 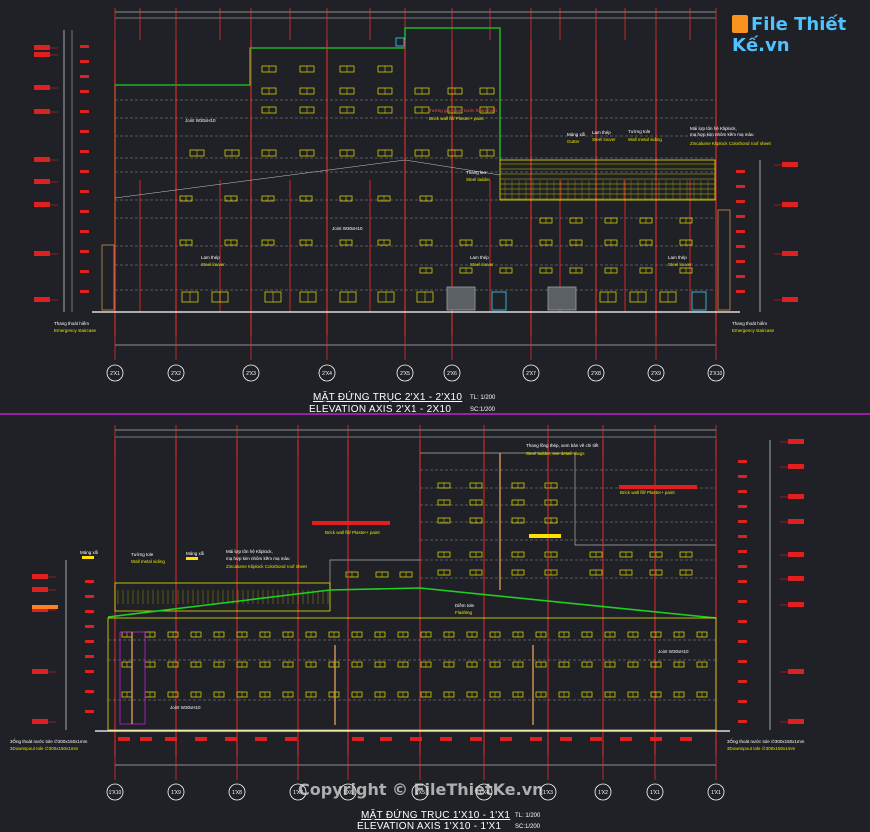 What do you see at coordinates (72, 323) in the screenshot?
I see `top-note-stair-l-vn: Thang thoát hiểm` at bounding box center [72, 323].